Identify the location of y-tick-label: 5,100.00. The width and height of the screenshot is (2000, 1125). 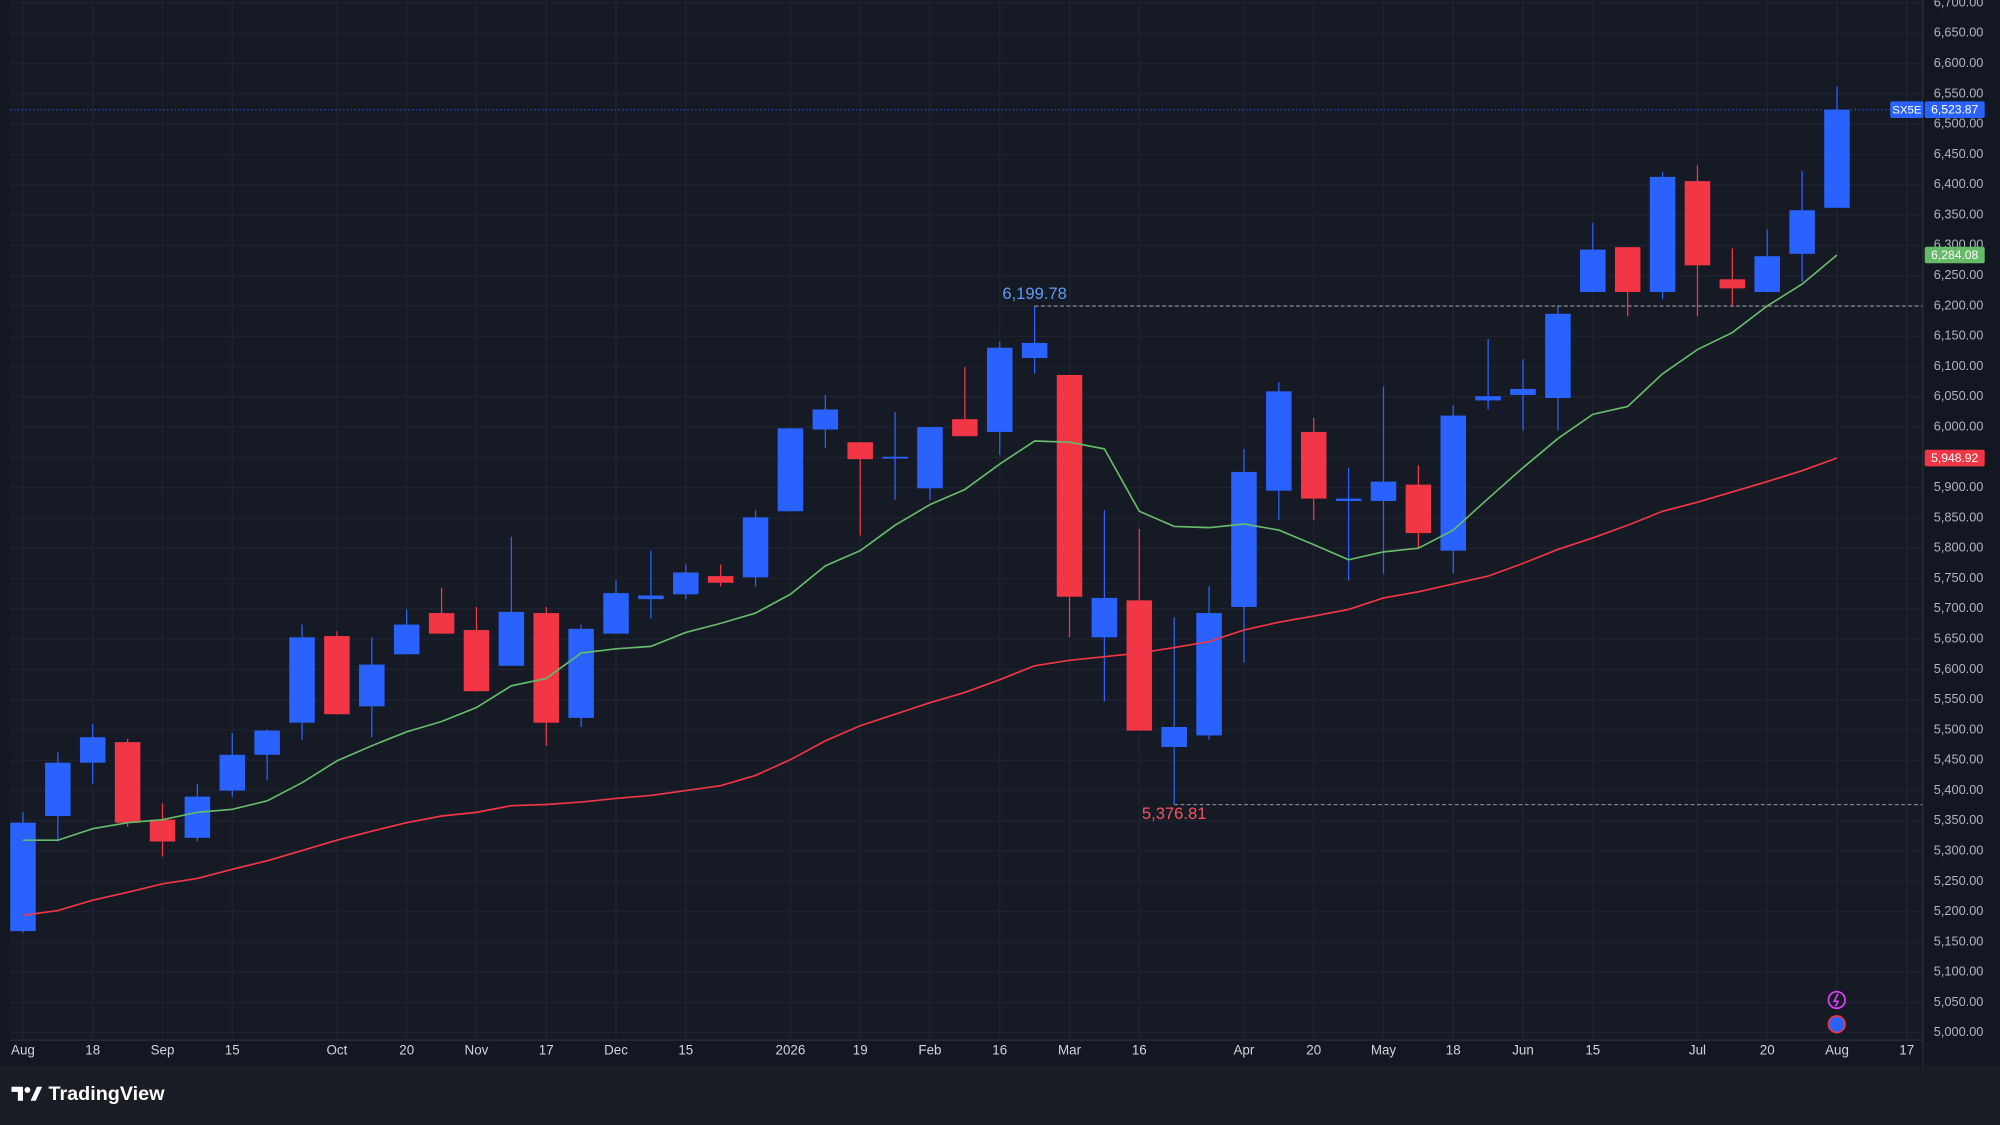
(1959, 971).